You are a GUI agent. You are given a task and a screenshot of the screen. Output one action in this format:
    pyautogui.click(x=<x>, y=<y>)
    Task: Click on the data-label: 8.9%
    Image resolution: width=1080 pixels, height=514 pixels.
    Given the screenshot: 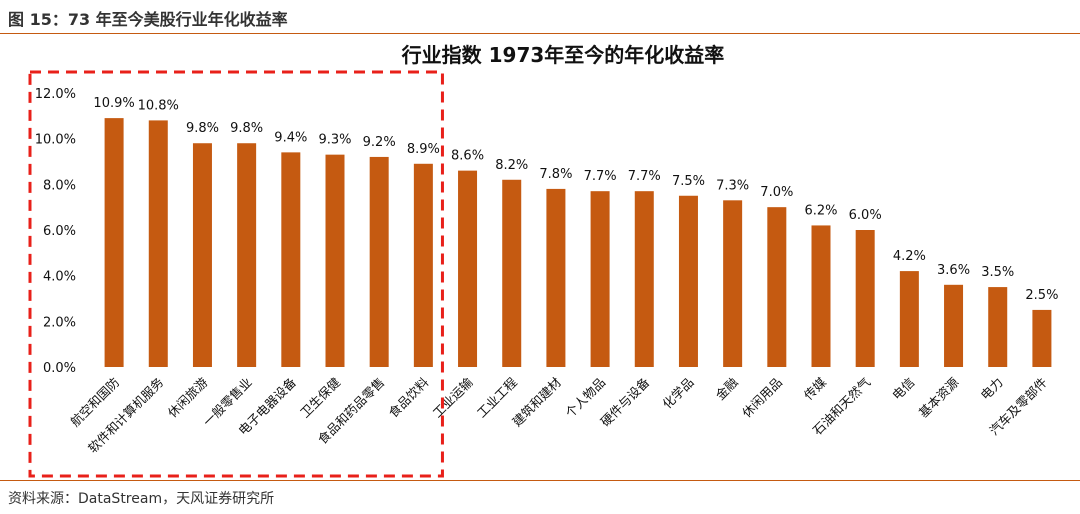 What is the action you would take?
    pyautogui.click(x=423, y=149)
    